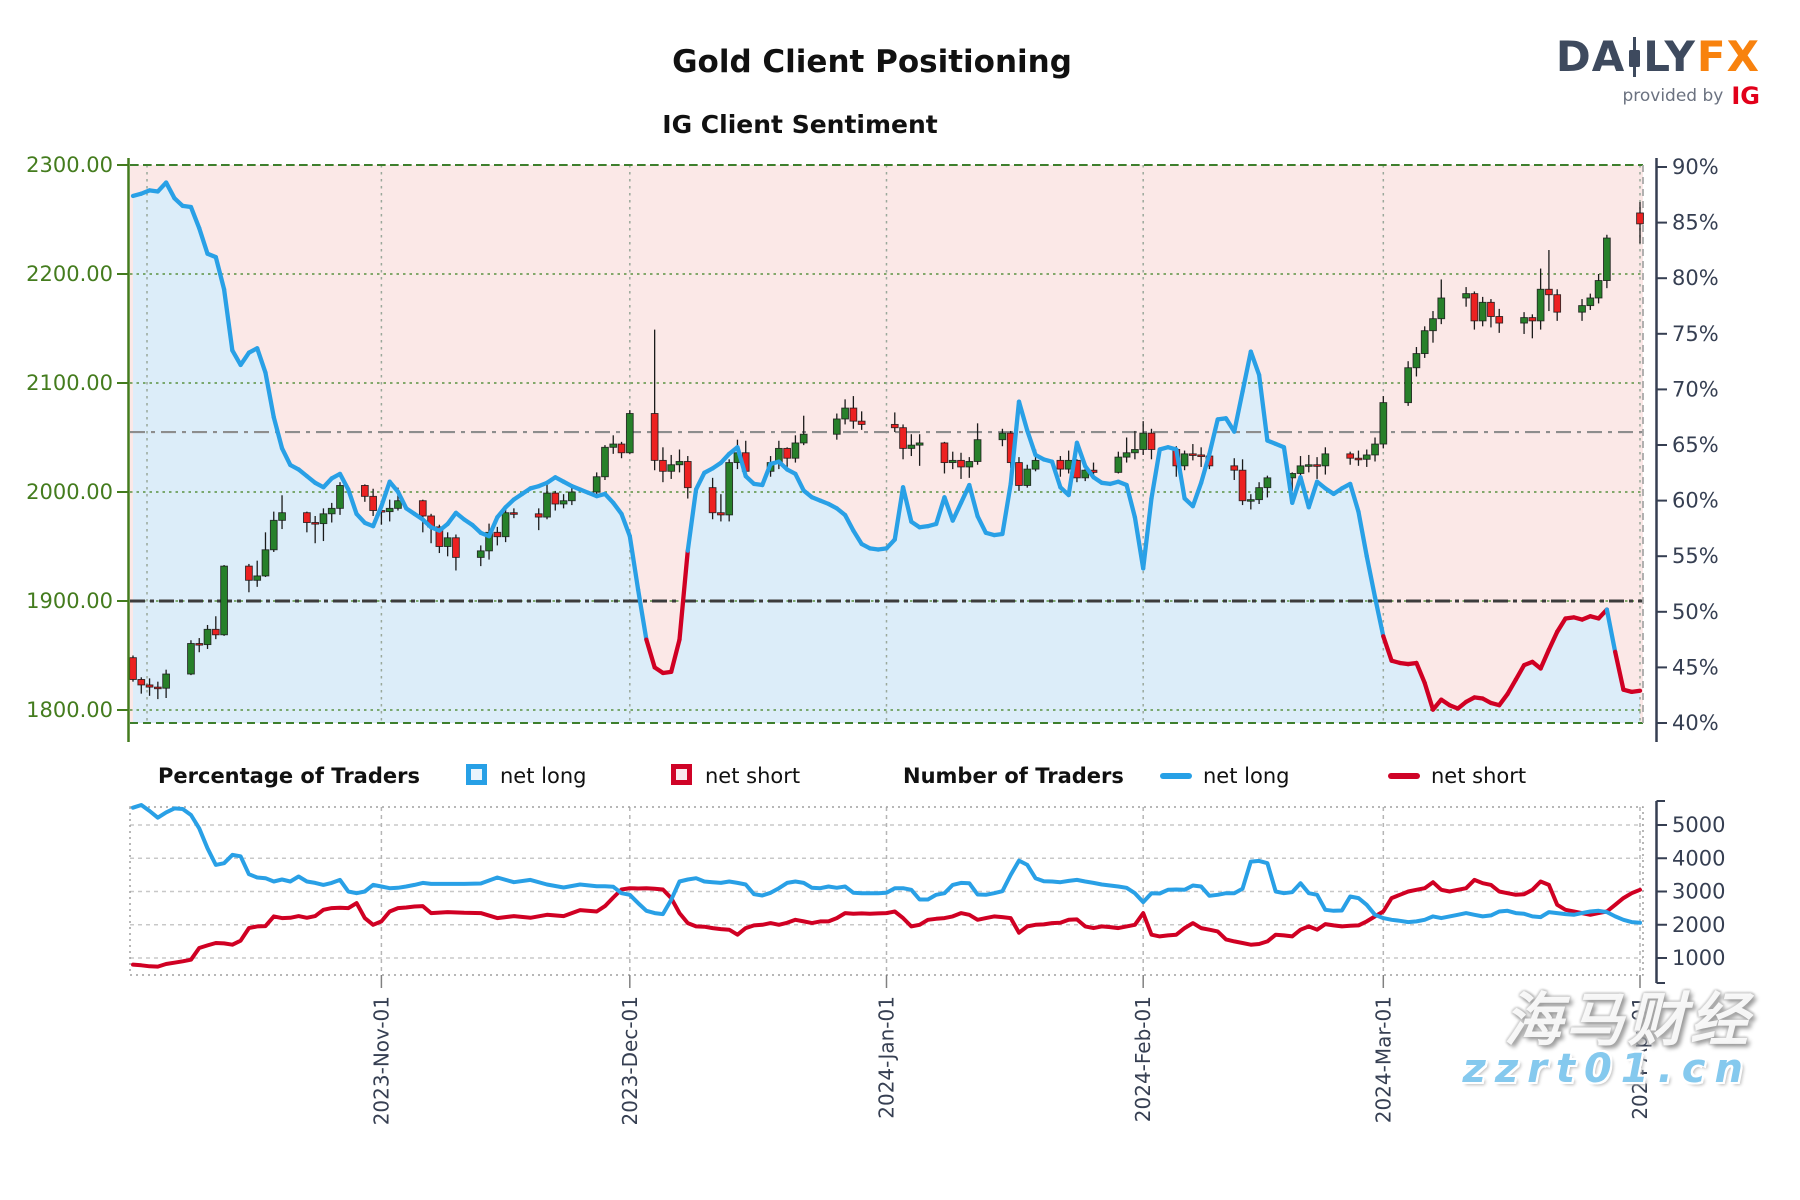  What do you see at coordinates (1695, 556) in the screenshot?
I see `svg-text: 55%` at bounding box center [1695, 556].